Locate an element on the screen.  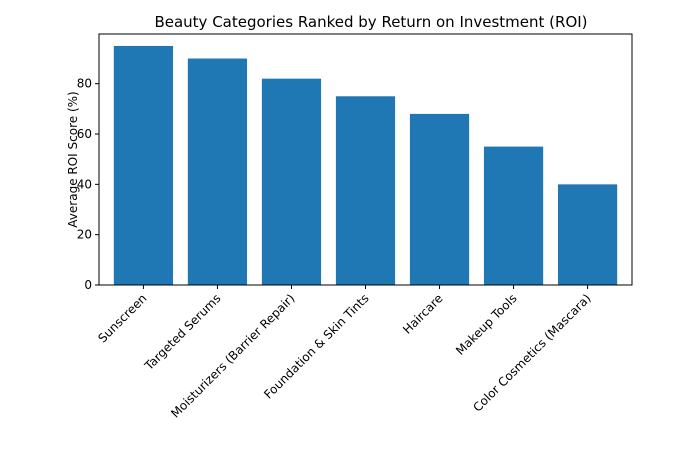
y-tick-label: 0 is located at coordinates (88, 285).